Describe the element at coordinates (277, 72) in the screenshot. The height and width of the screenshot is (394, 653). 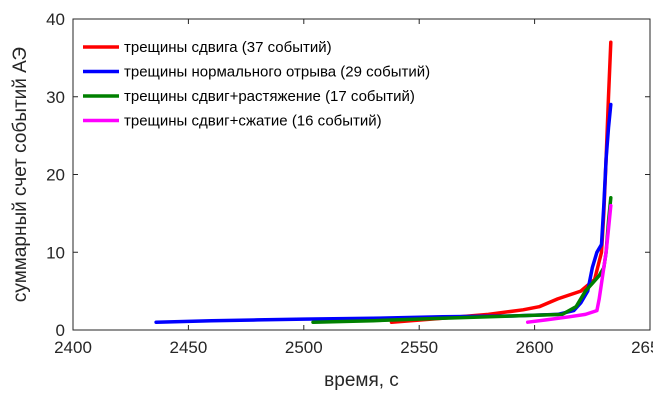
I see `legend-label-2: трещины нормального отрыва (29 событий)` at that location.